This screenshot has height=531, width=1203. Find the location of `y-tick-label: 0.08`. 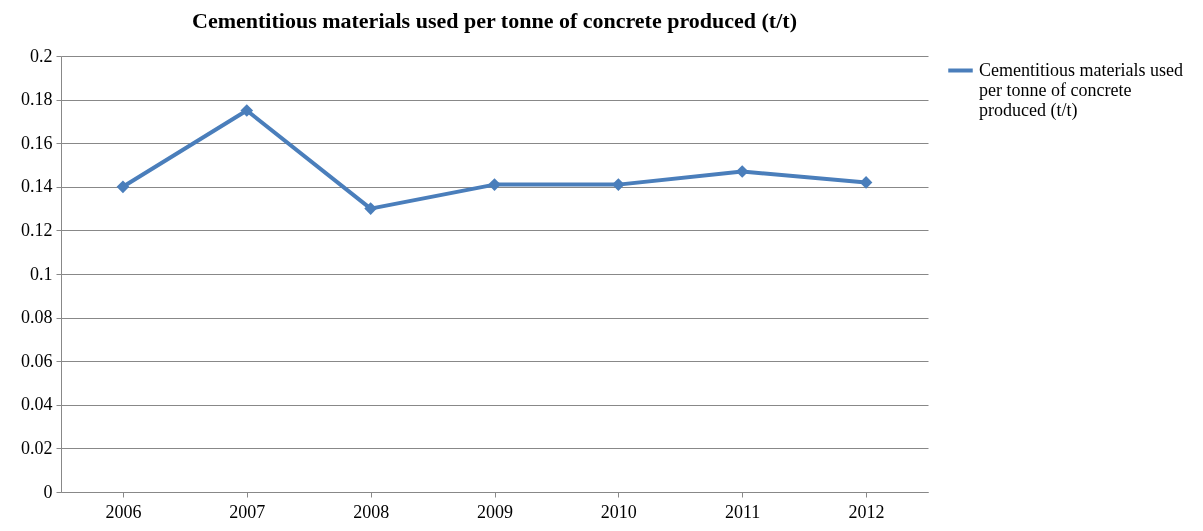

y-tick-label: 0.08 is located at coordinates (37, 317).